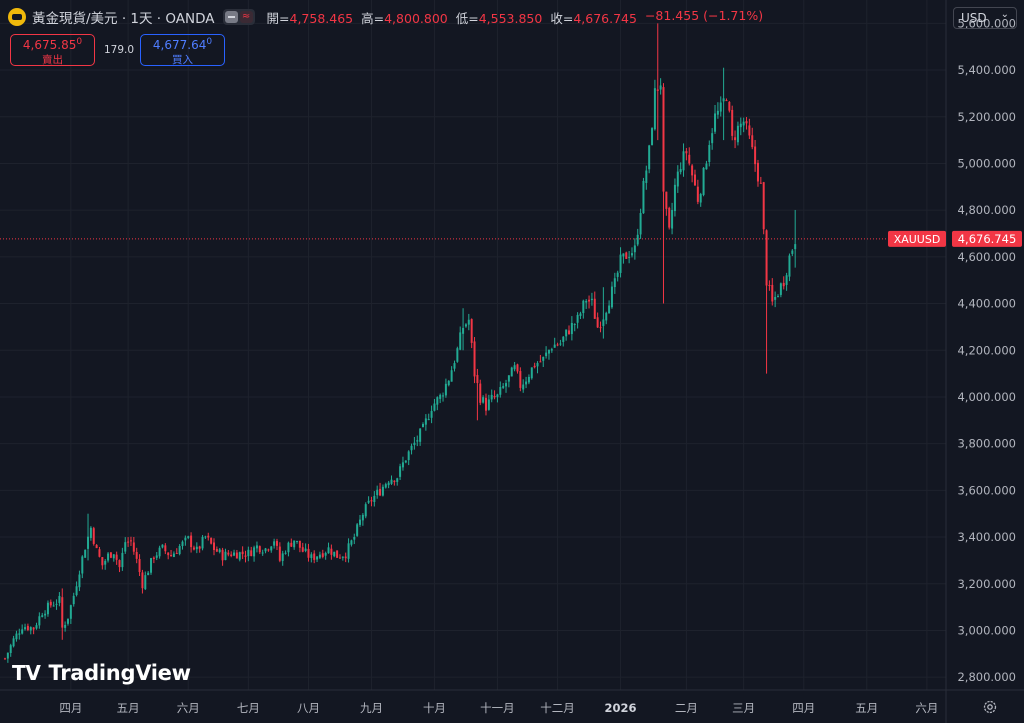 The height and width of the screenshot is (723, 1024). I want to click on x-tick-label: 二月, so click(686, 708).